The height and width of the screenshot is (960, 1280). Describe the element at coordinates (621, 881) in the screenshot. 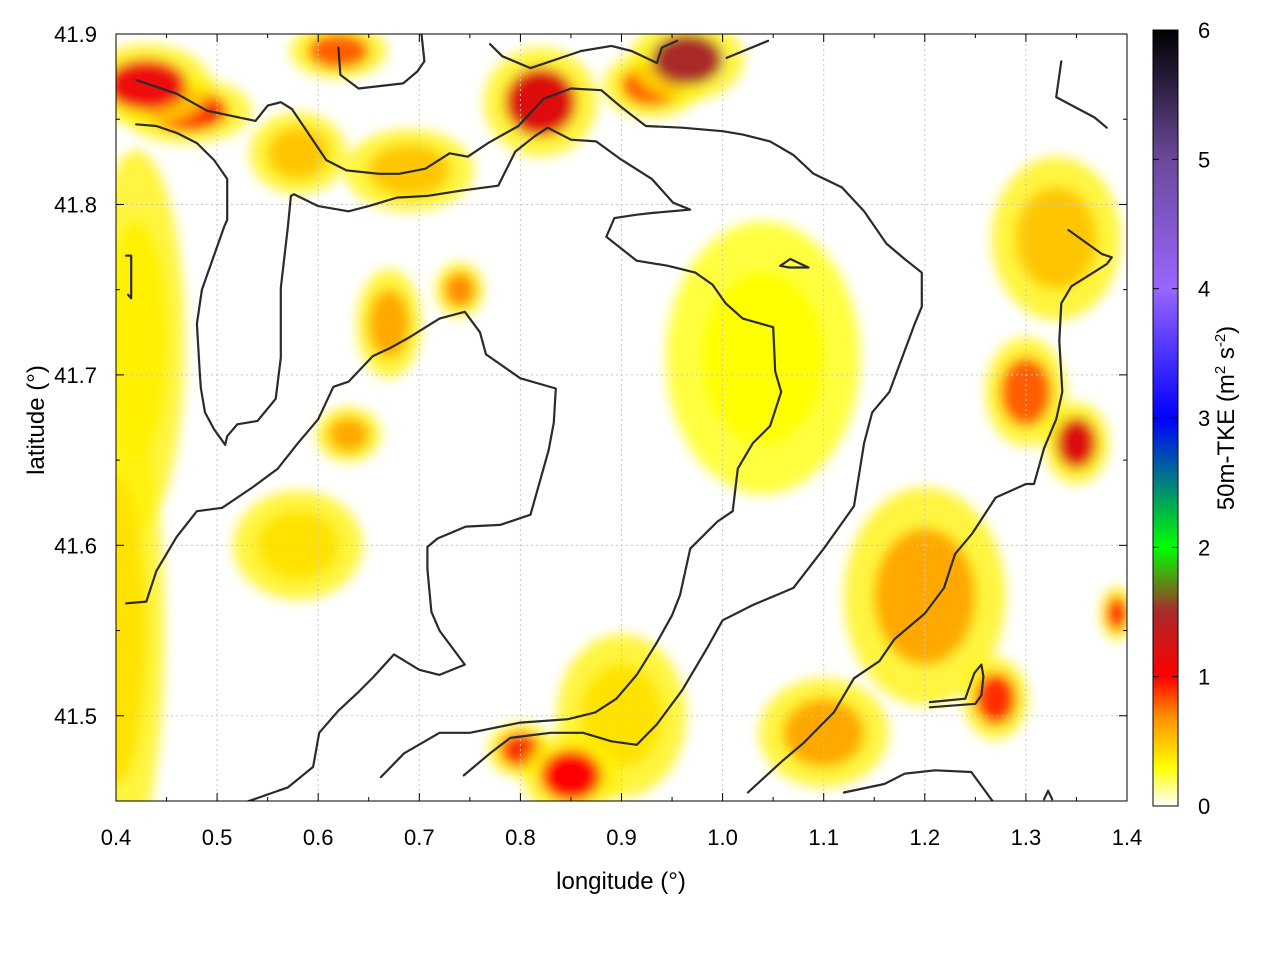

I see `x-axis-title: longitude (°)` at that location.